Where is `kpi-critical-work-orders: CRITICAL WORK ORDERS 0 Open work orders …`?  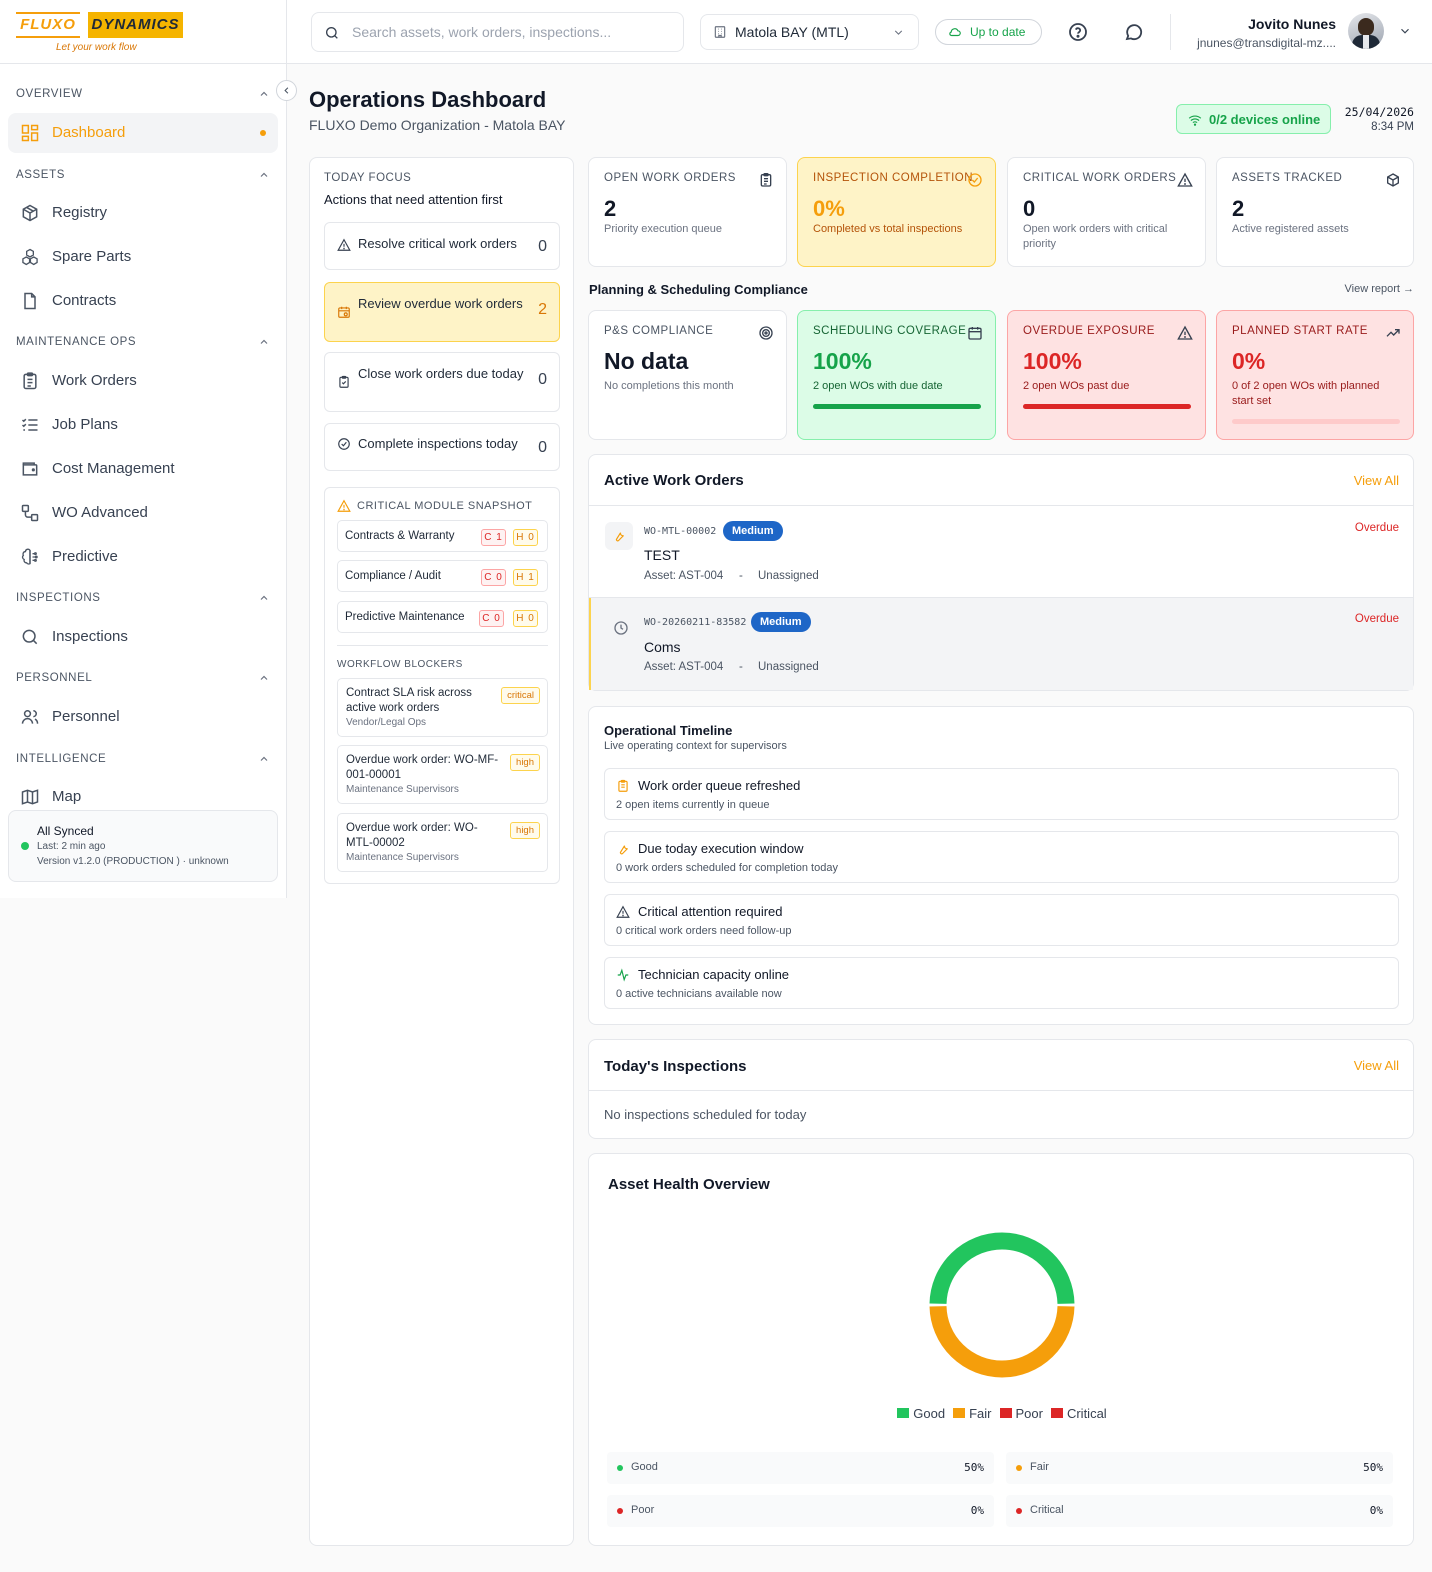 kpi-critical-work-orders: CRITICAL WORK ORDERS 0 Open work orders … is located at coordinates (1106, 212).